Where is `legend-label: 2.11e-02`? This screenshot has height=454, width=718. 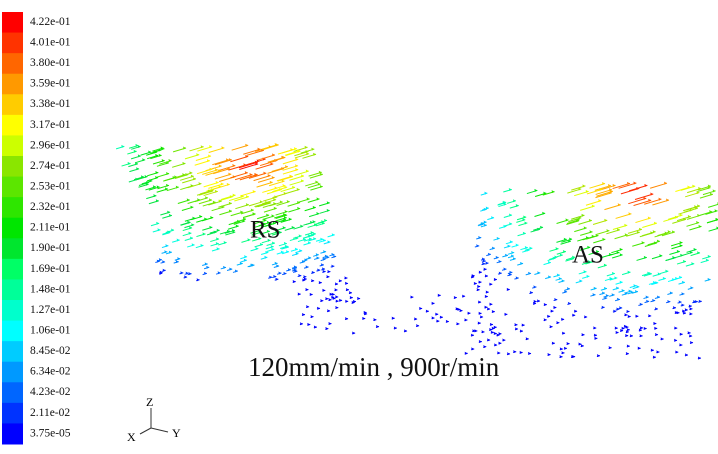
legend-label: 2.11e-02 is located at coordinates (50, 413).